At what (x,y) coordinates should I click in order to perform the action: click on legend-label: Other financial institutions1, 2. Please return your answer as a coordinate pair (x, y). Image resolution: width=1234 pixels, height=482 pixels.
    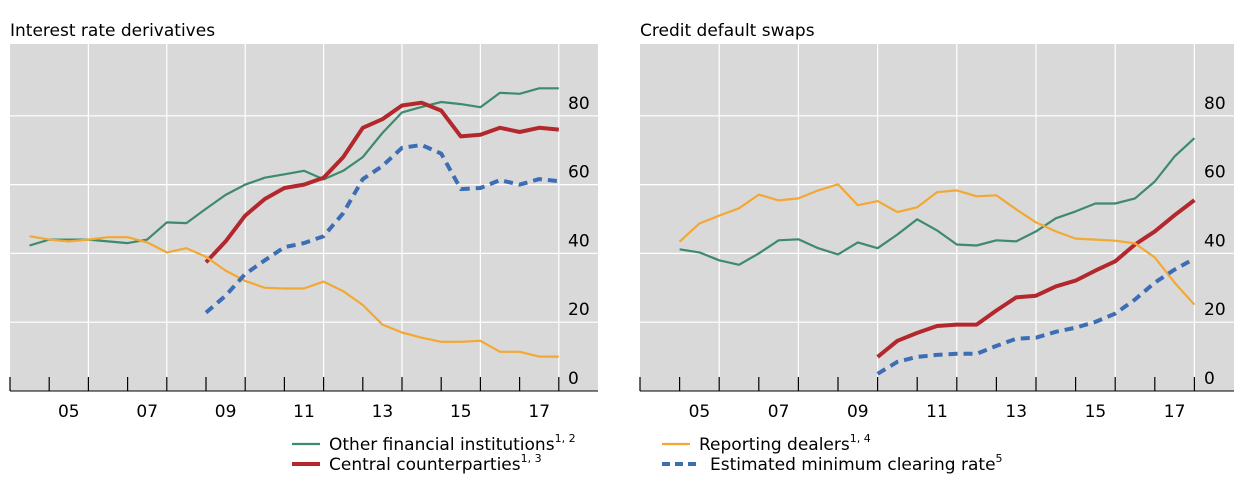
    Looking at the image, I should click on (452, 443).